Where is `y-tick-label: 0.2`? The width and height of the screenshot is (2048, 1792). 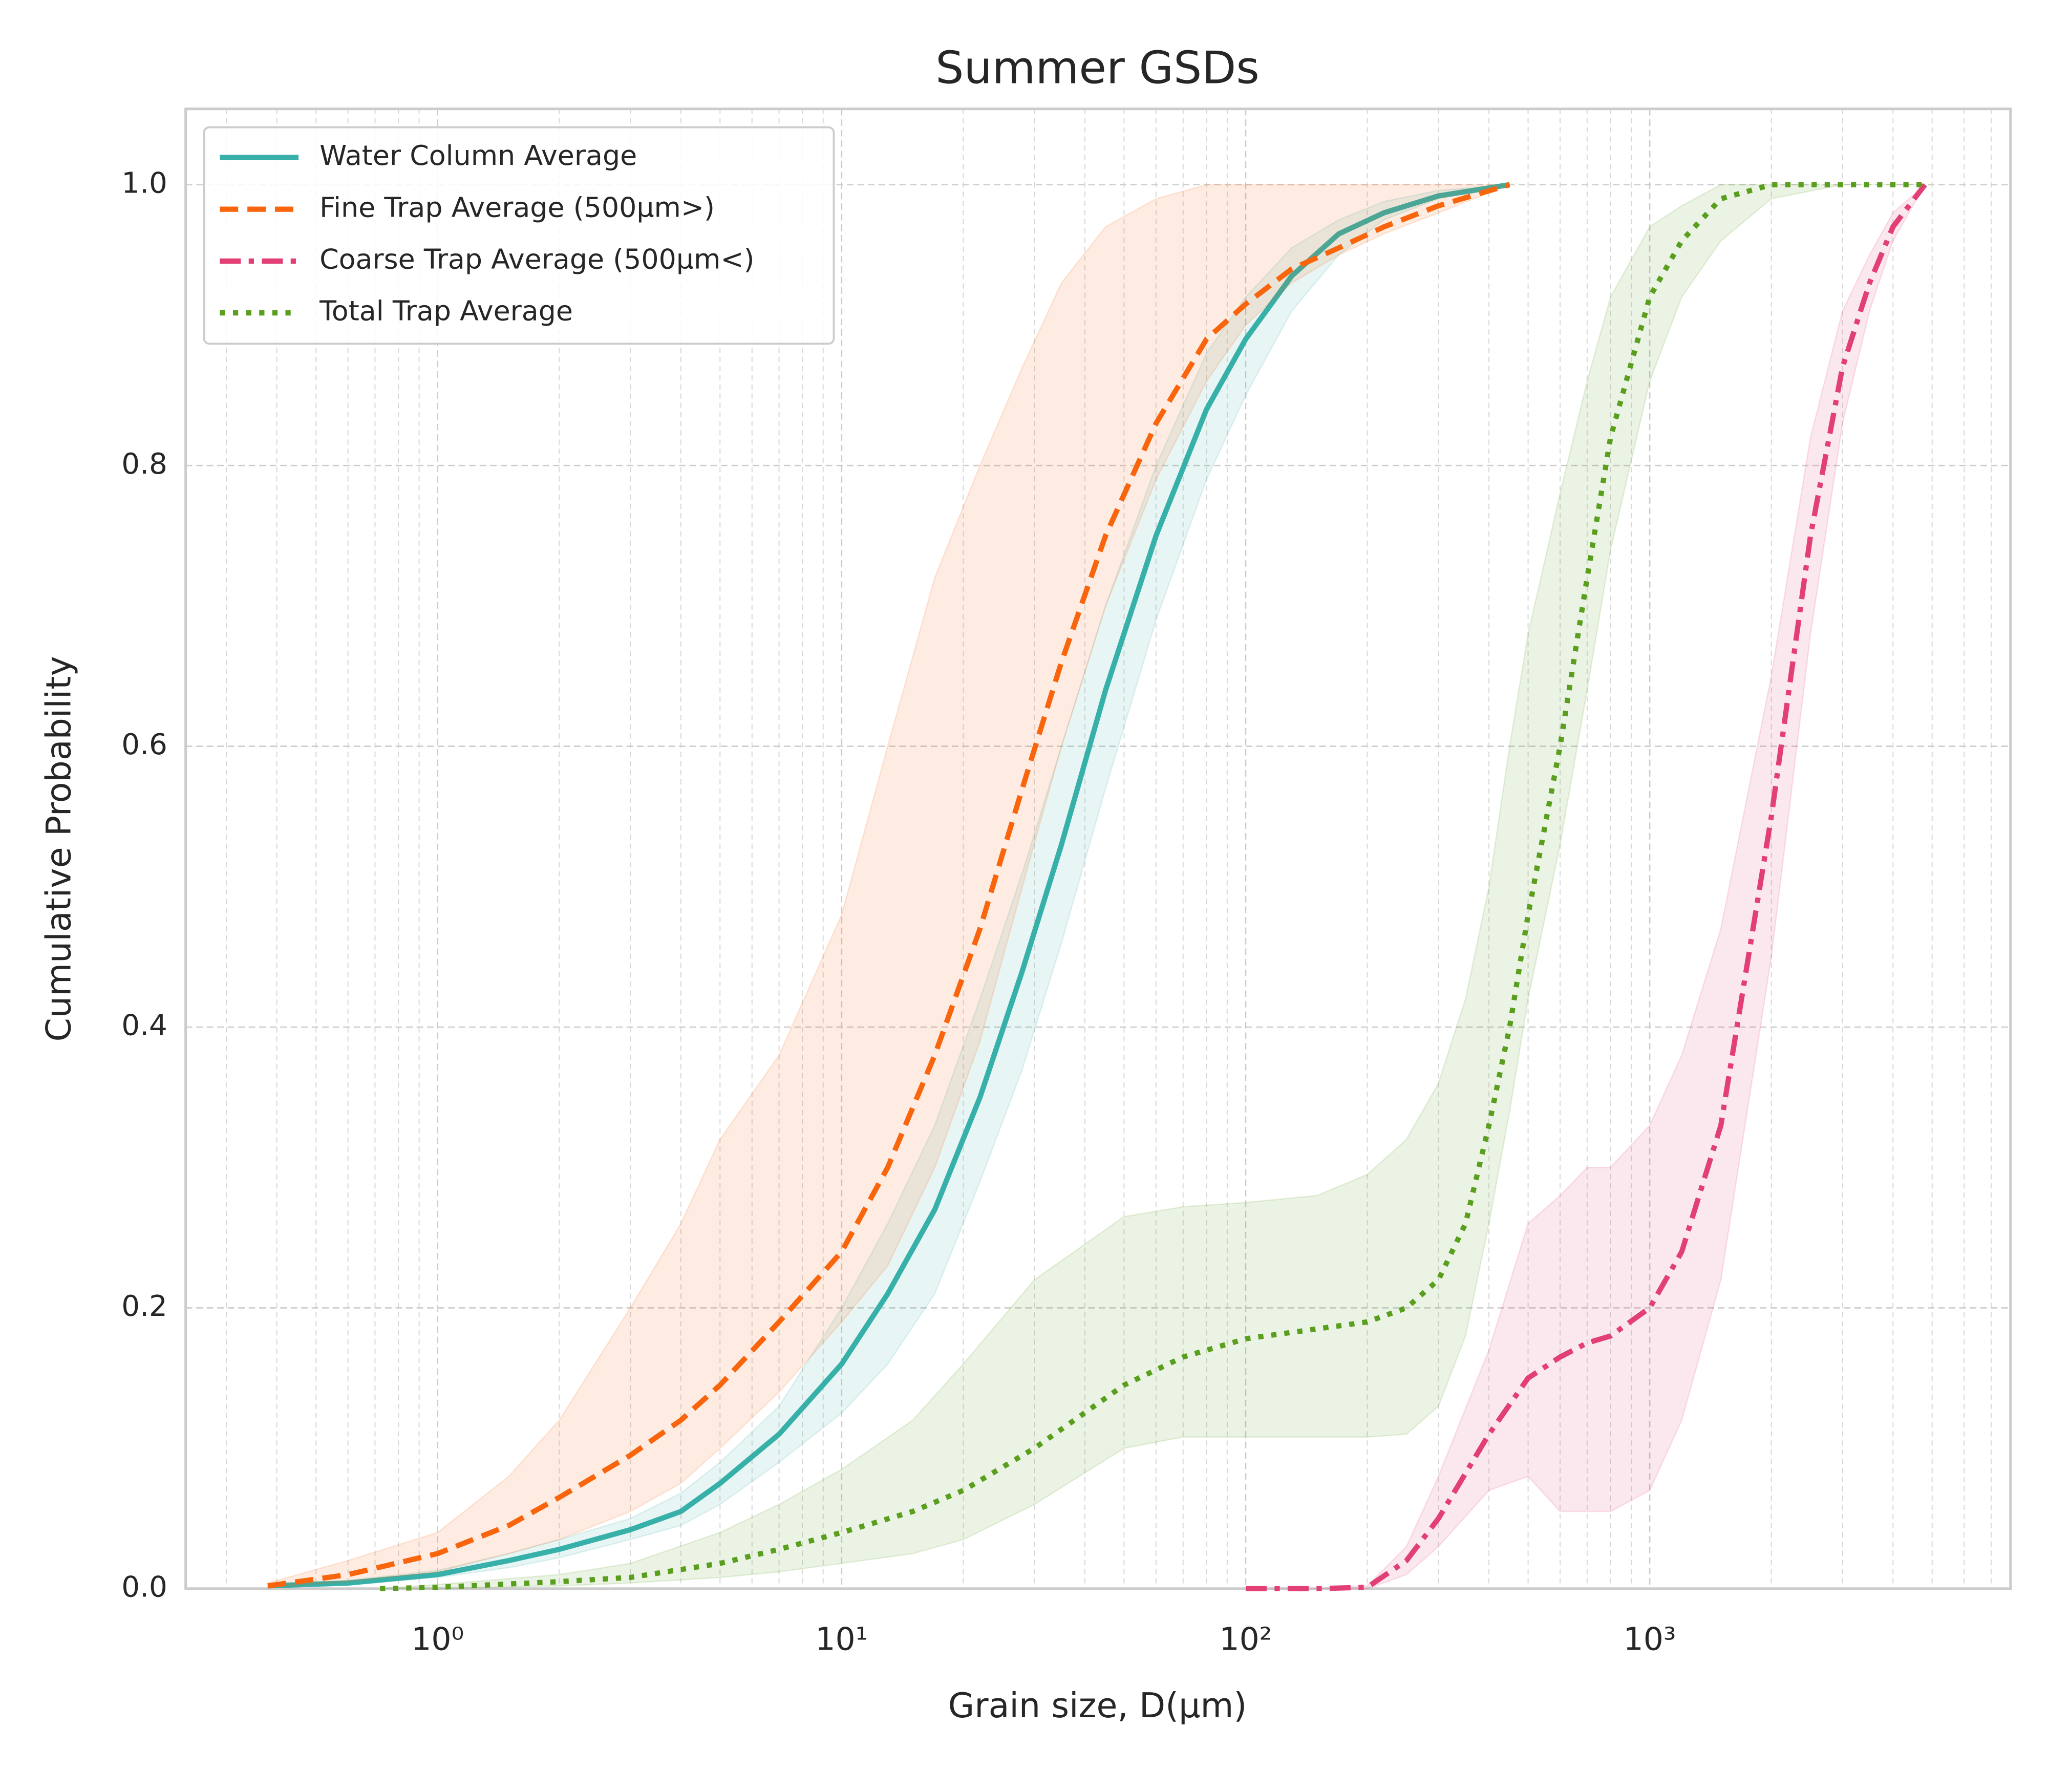
y-tick-label: 0.2 is located at coordinates (144, 1306).